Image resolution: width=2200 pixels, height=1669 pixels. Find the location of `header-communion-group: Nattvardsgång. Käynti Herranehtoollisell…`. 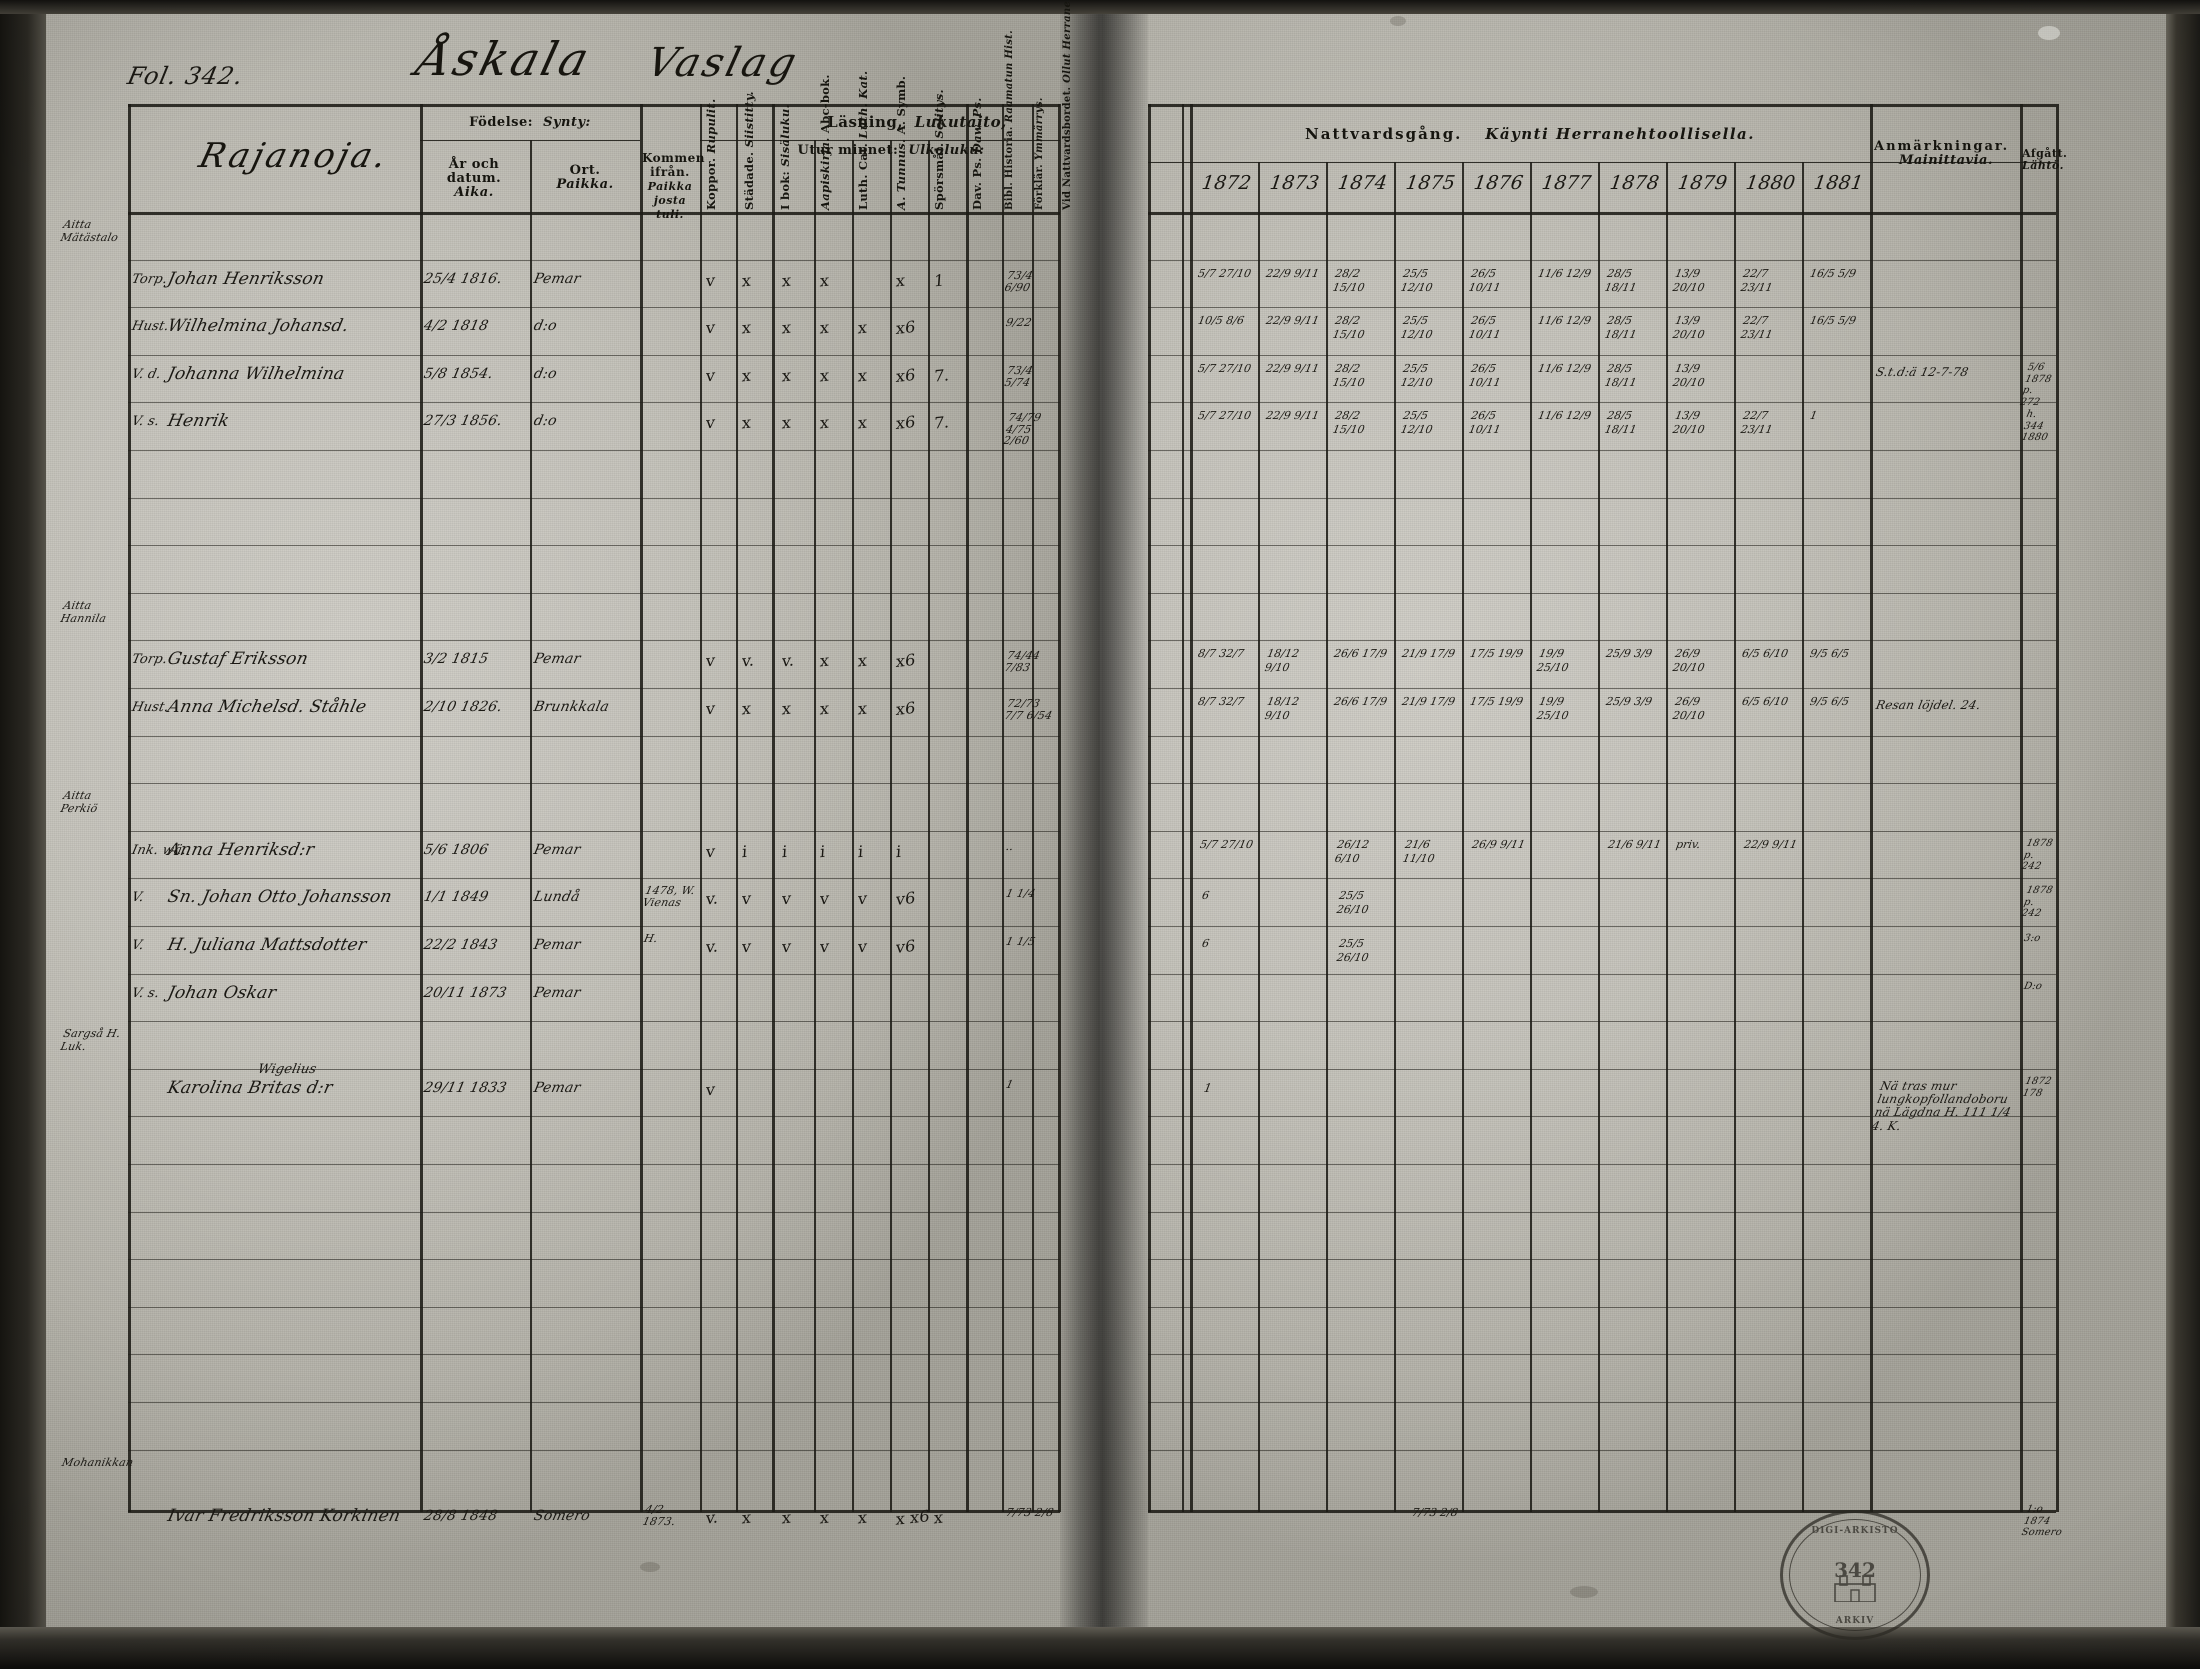

header-communion-group: Nattvardsgång. Käynti Herranehtoollisell… is located at coordinates (1530, 134).